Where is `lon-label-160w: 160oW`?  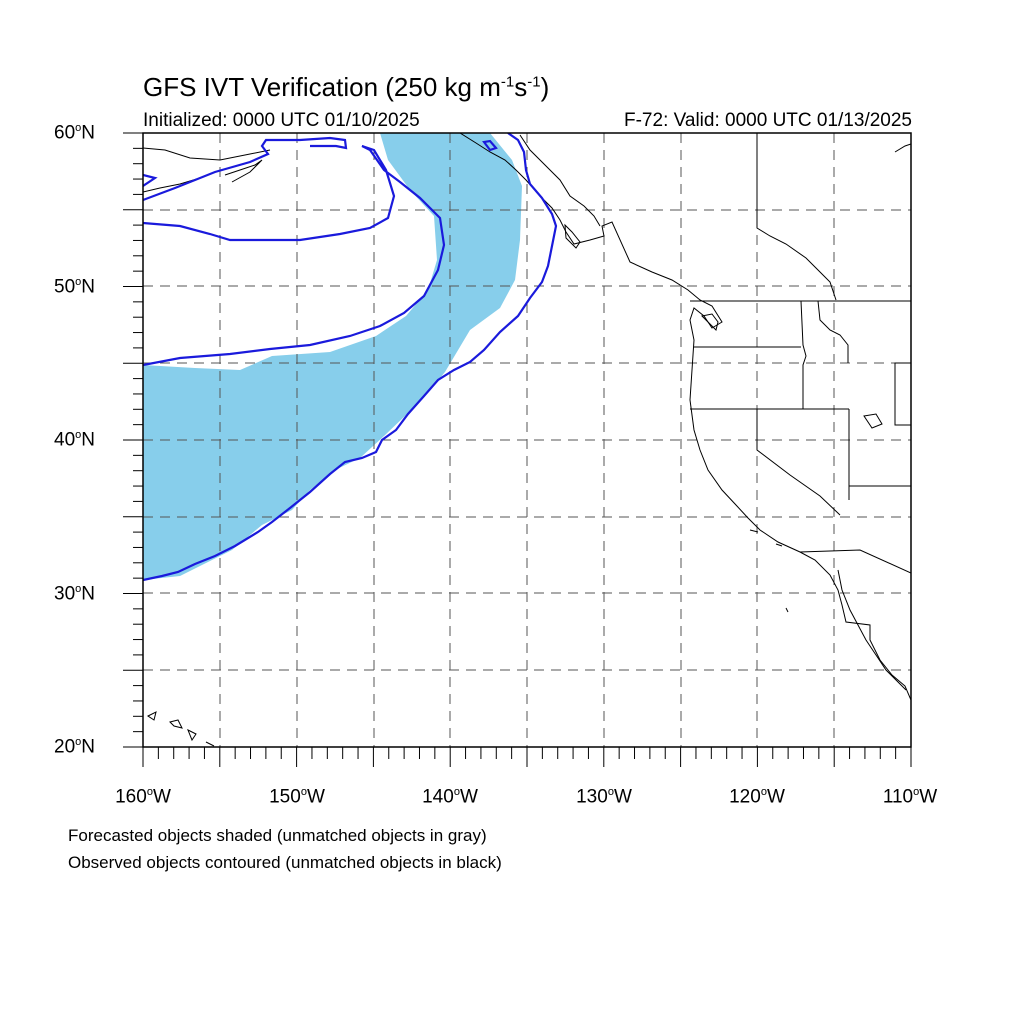 lon-label-160w: 160oW is located at coordinates (143, 797).